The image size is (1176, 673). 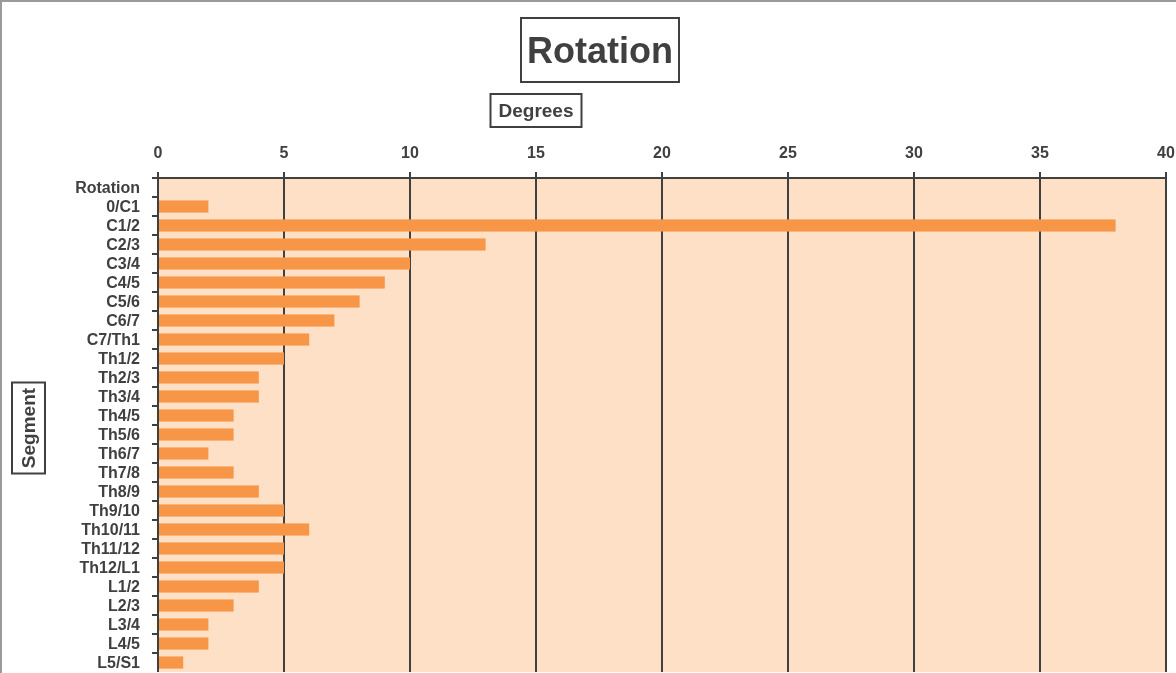 I want to click on y-tick-label: C2/3, so click(x=123, y=245).